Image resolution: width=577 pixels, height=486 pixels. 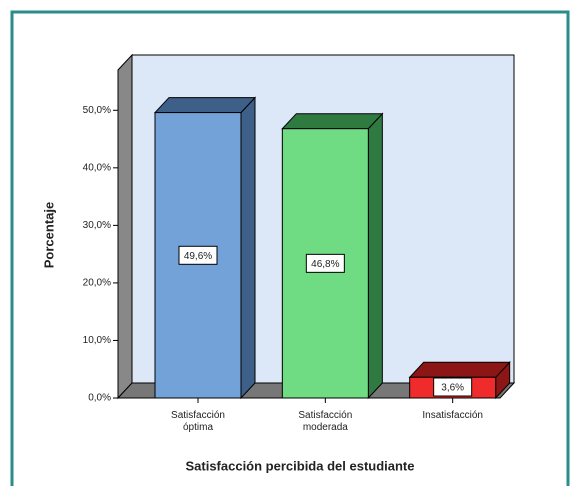 I want to click on y-tick-label: 40,0%, so click(x=97, y=167).